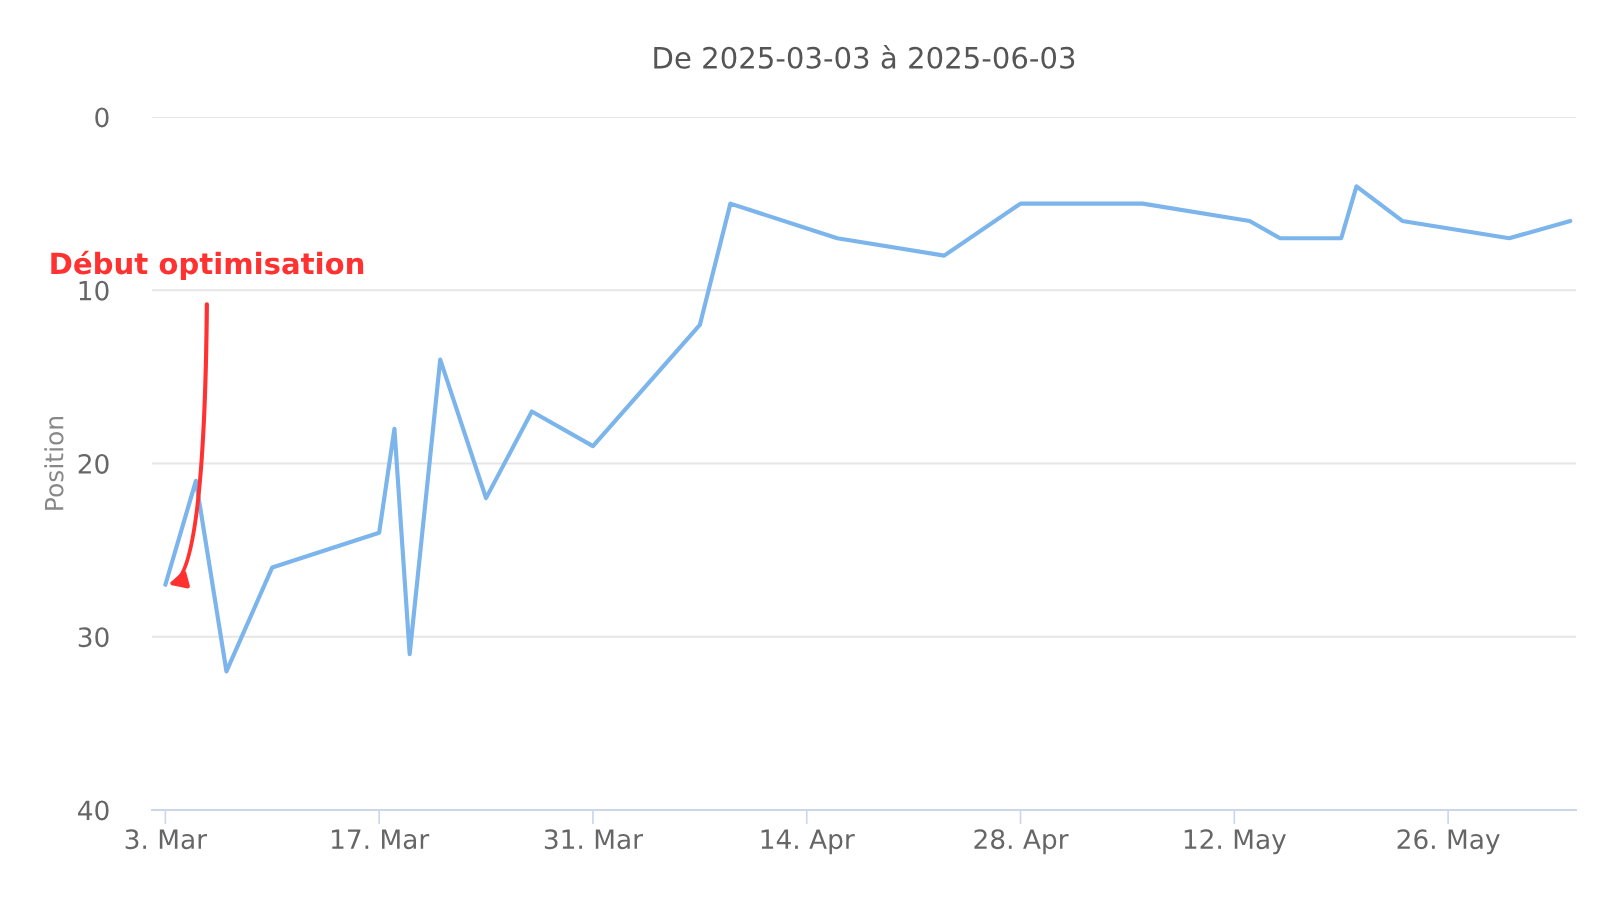 The image size is (1600, 900). Describe the element at coordinates (207, 265) in the screenshot. I see `annotation: Début optimisation` at that location.